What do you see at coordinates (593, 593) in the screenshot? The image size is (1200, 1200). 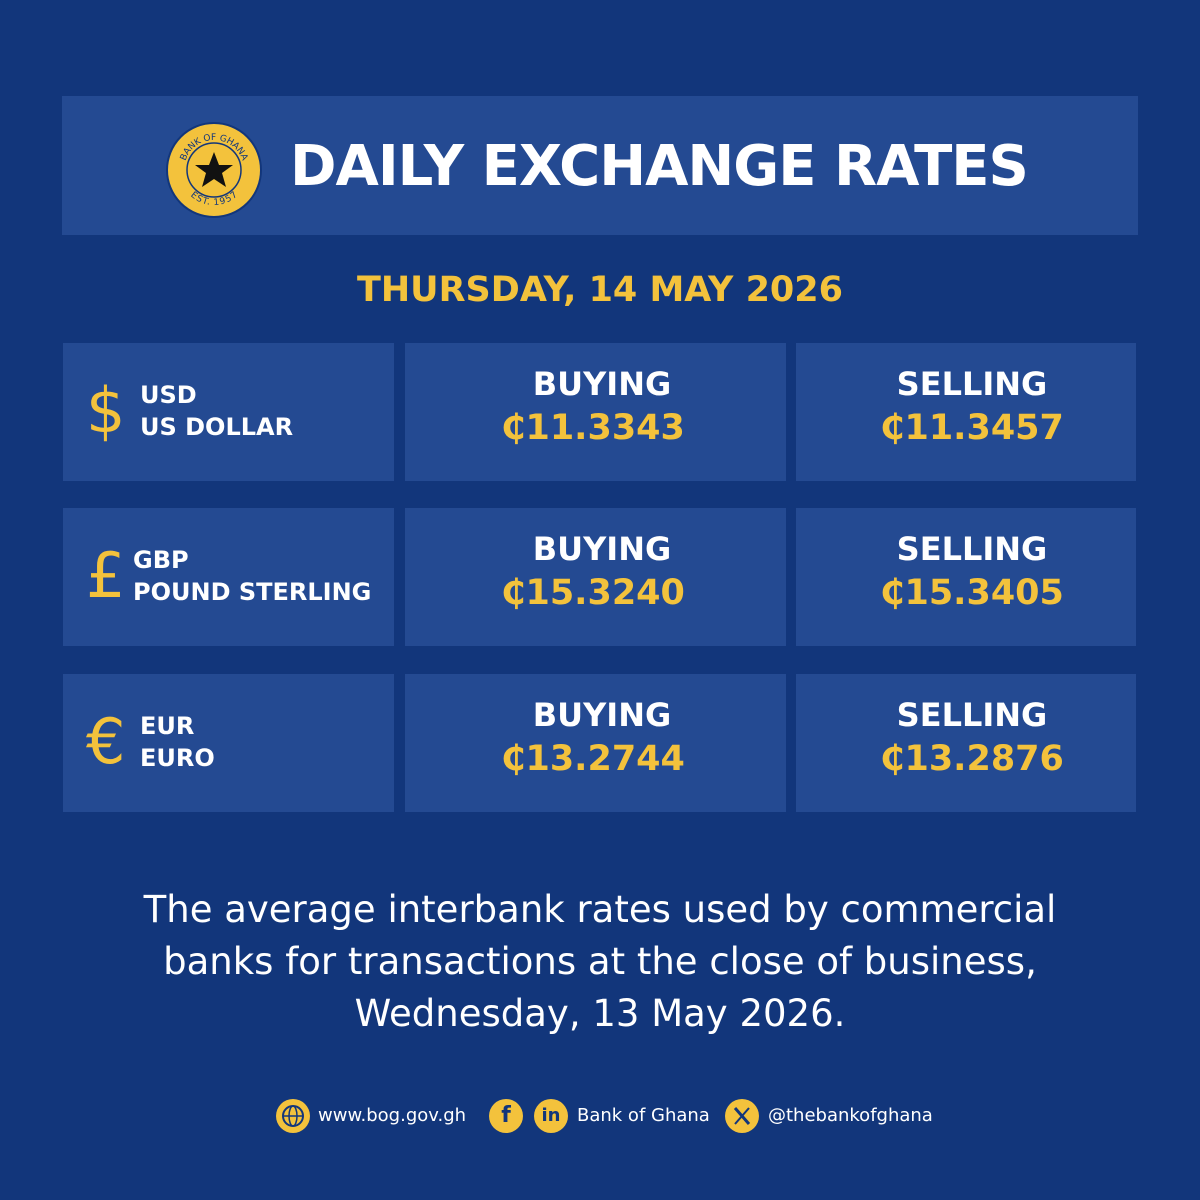 I see `buying-value: ₵15.3240` at bounding box center [593, 593].